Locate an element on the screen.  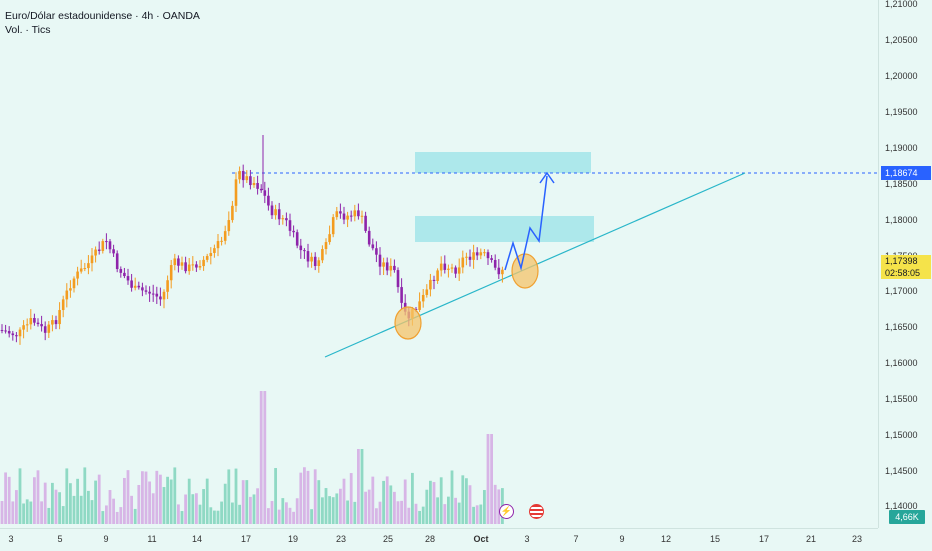
flash-event-icon: ⚡ is located at coordinates (506, 511).